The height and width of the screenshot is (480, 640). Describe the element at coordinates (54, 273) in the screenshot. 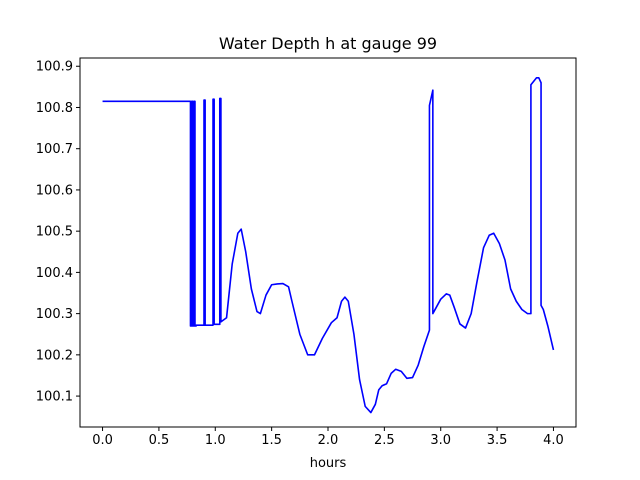

I see `y-tick-label: 100.4` at that location.